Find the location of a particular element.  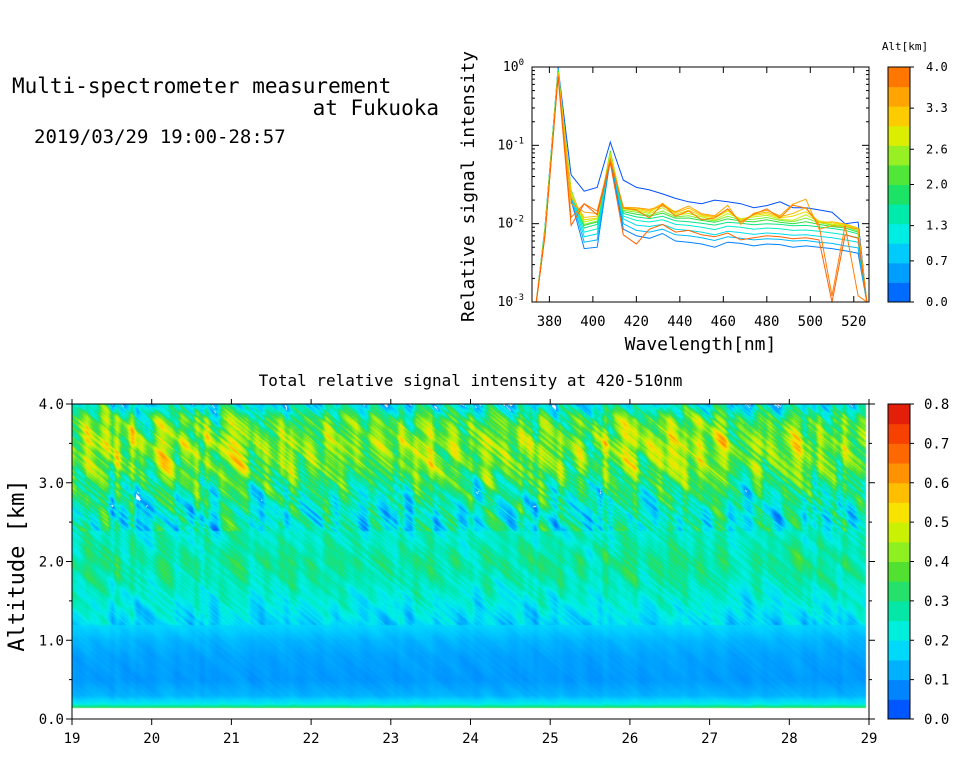

heatmap-x-tick-label: 26 is located at coordinates (629, 739).